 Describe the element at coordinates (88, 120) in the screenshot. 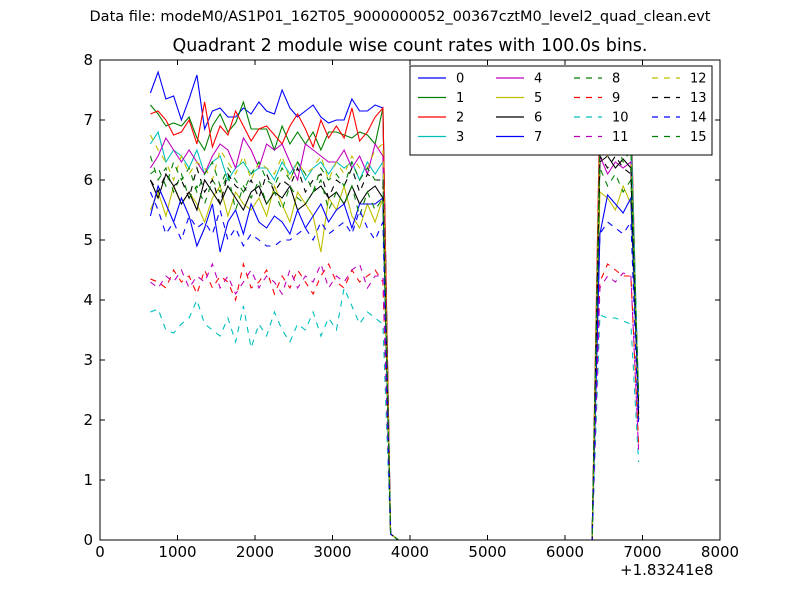

I see `y-tick-label: 7` at that location.